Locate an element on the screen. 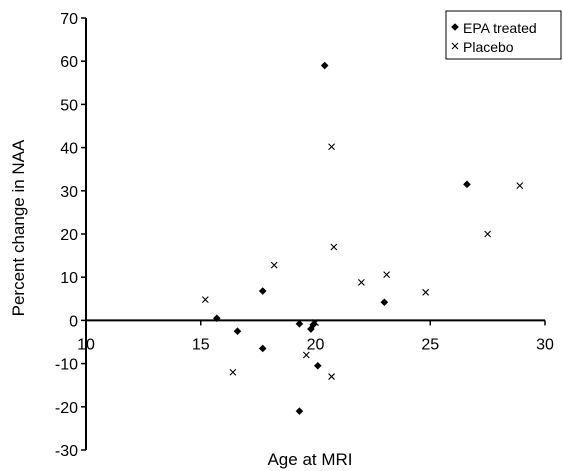 The height and width of the screenshot is (471, 563). y-tick-label: 40 is located at coordinates (69, 149).